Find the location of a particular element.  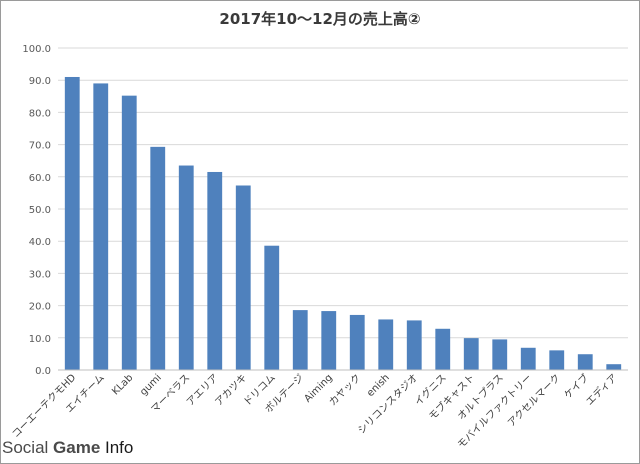

y-tick-label: 70.0 is located at coordinates (40, 146).